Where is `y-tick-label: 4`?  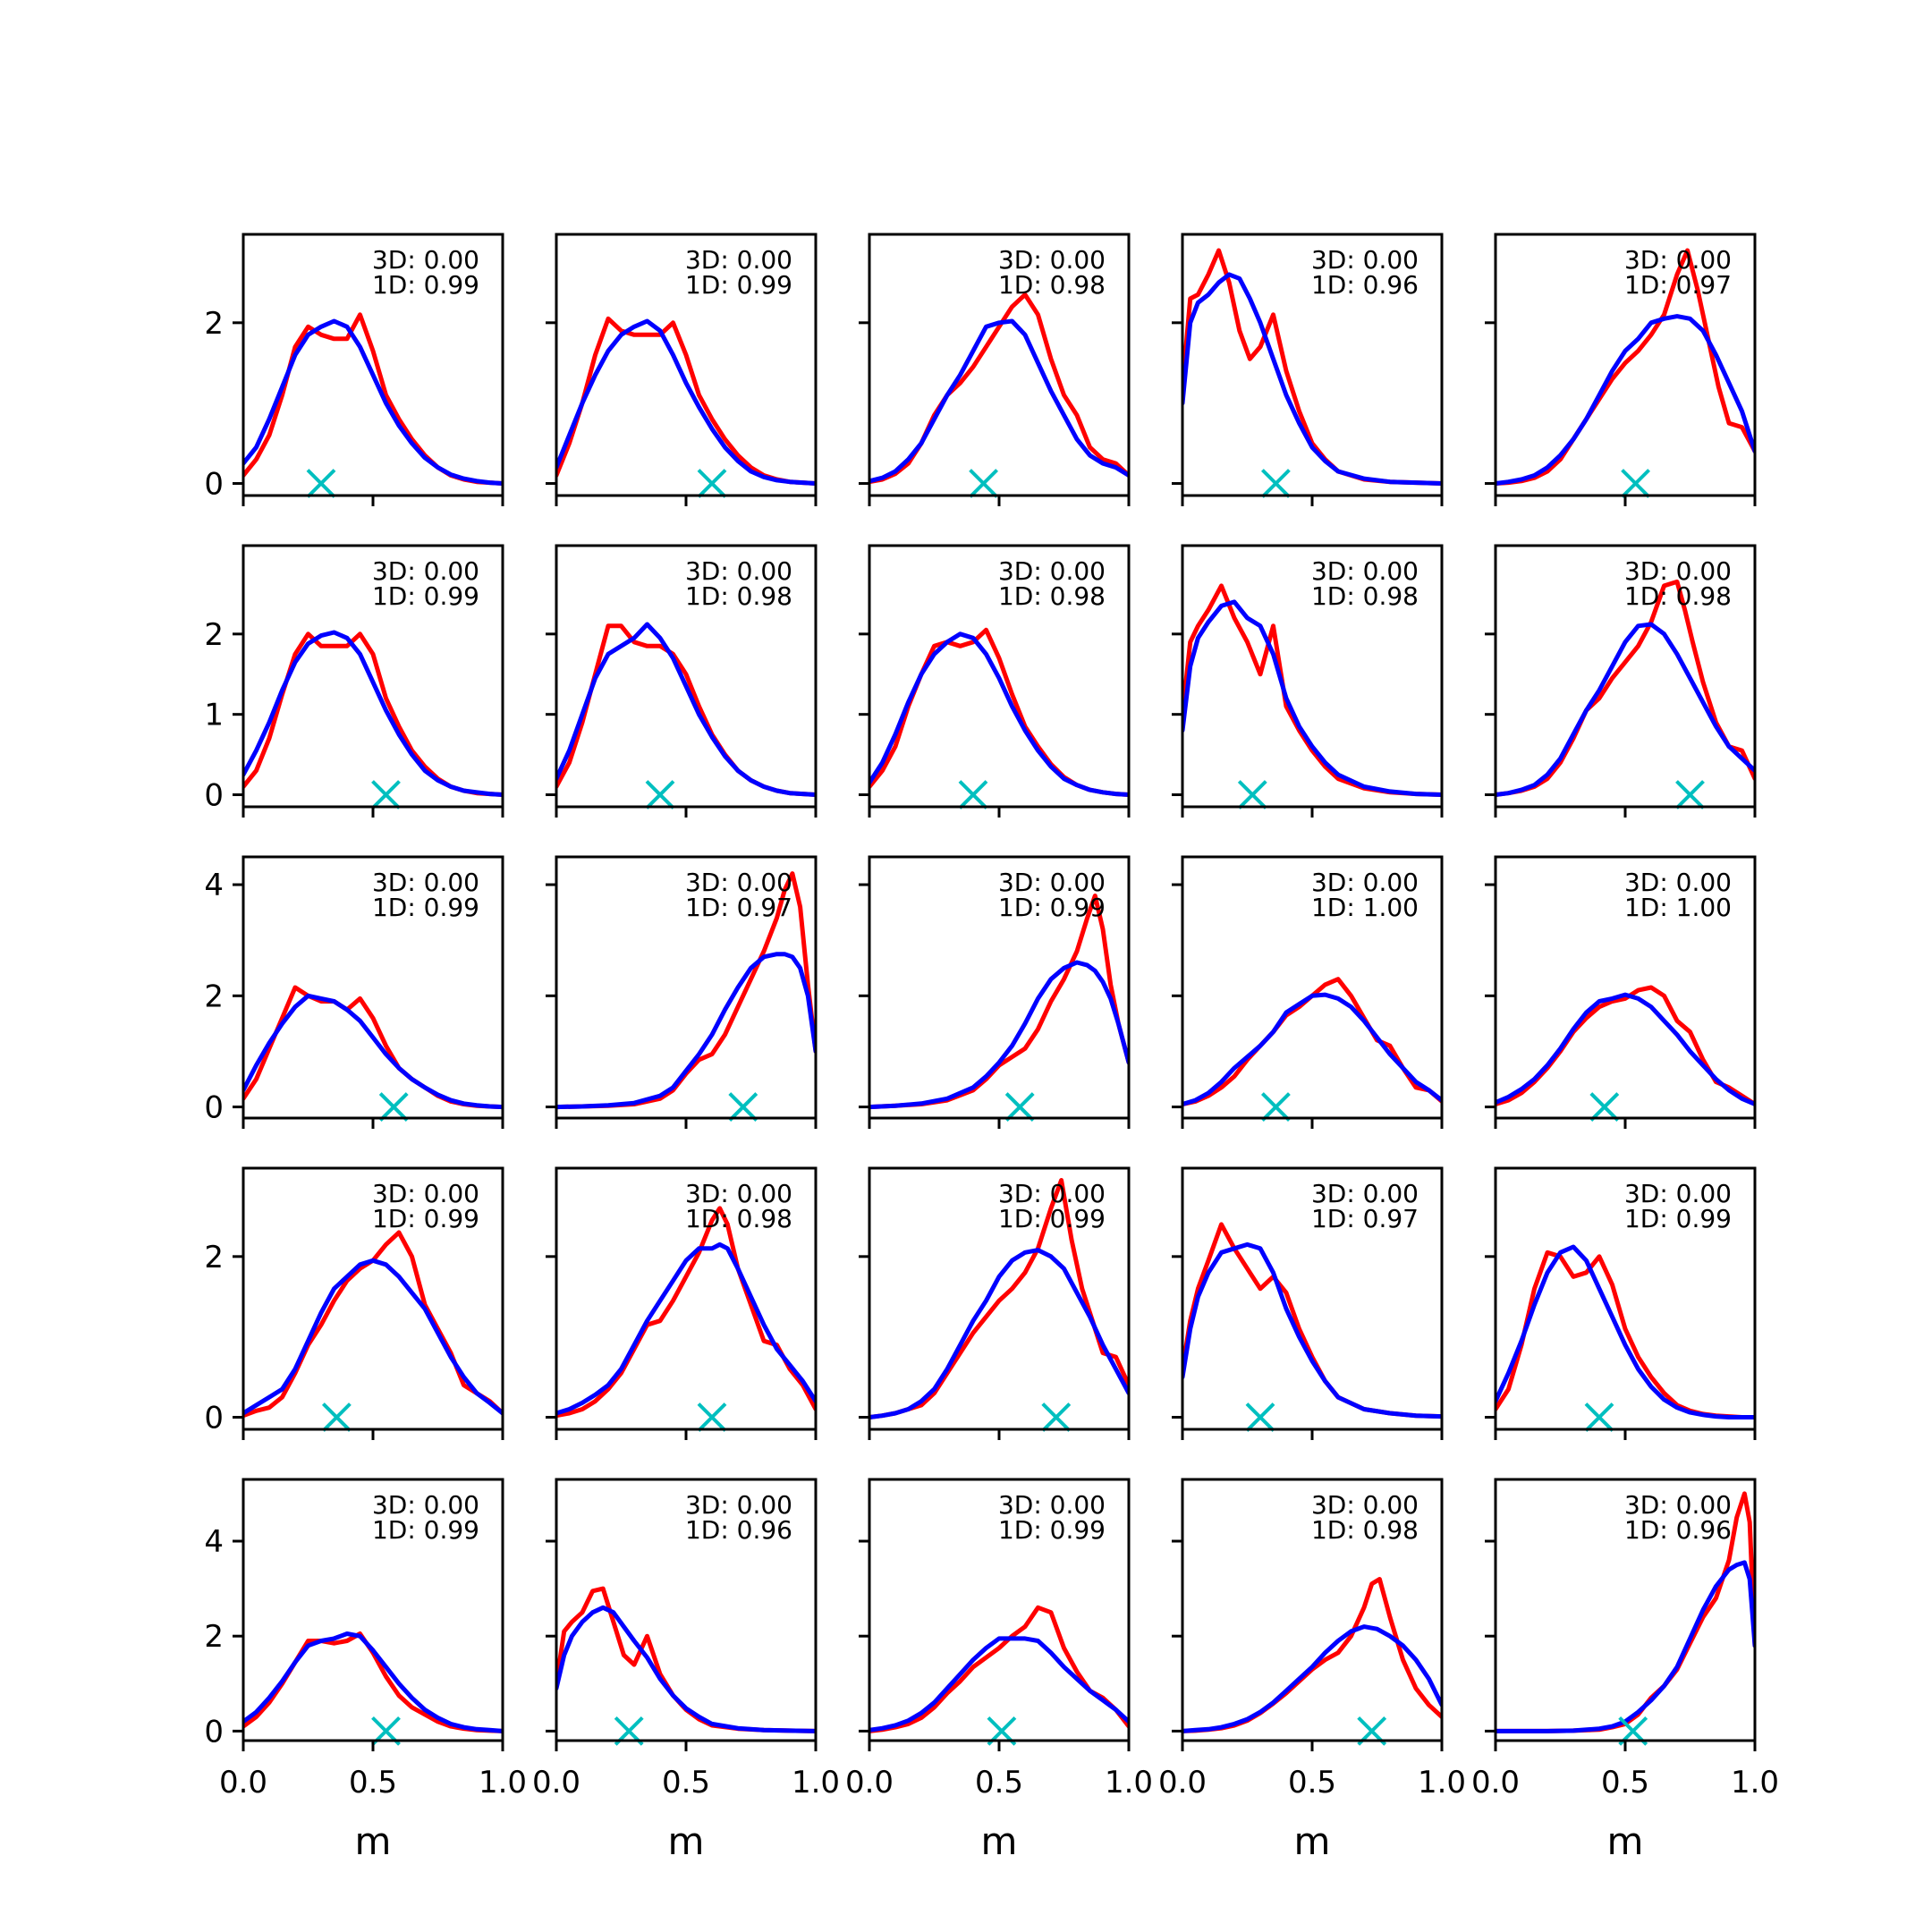
y-tick-label: 4 is located at coordinates (214, 1542).